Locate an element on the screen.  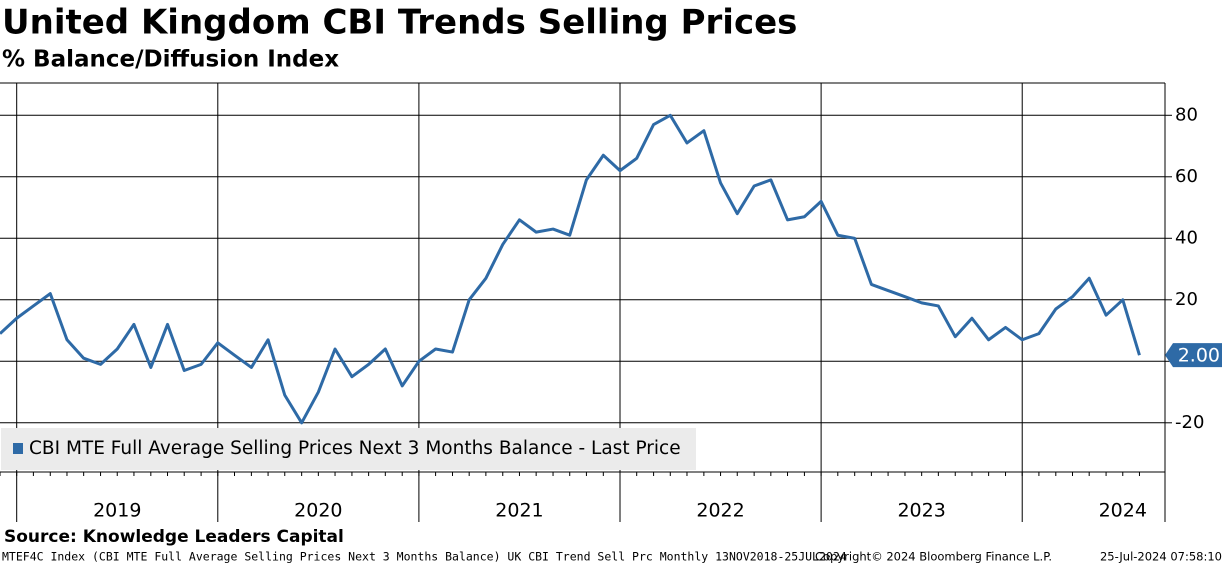
chart-subtitle: % Balance/Diffusion Index is located at coordinates (170, 60).